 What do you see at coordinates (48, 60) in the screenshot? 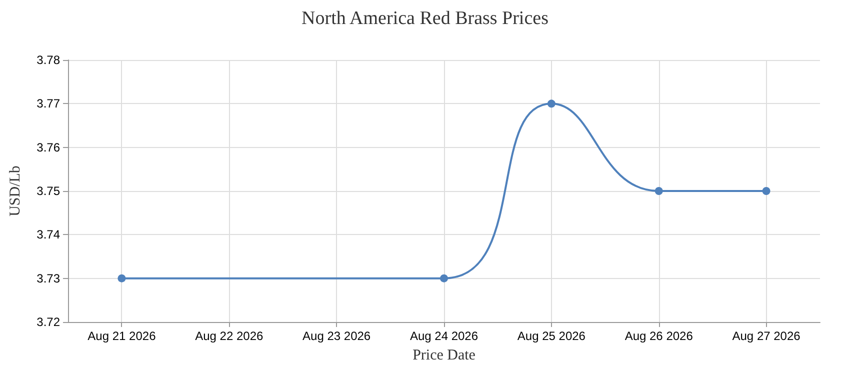
I see `y-tick-label: 3.78` at bounding box center [48, 60].